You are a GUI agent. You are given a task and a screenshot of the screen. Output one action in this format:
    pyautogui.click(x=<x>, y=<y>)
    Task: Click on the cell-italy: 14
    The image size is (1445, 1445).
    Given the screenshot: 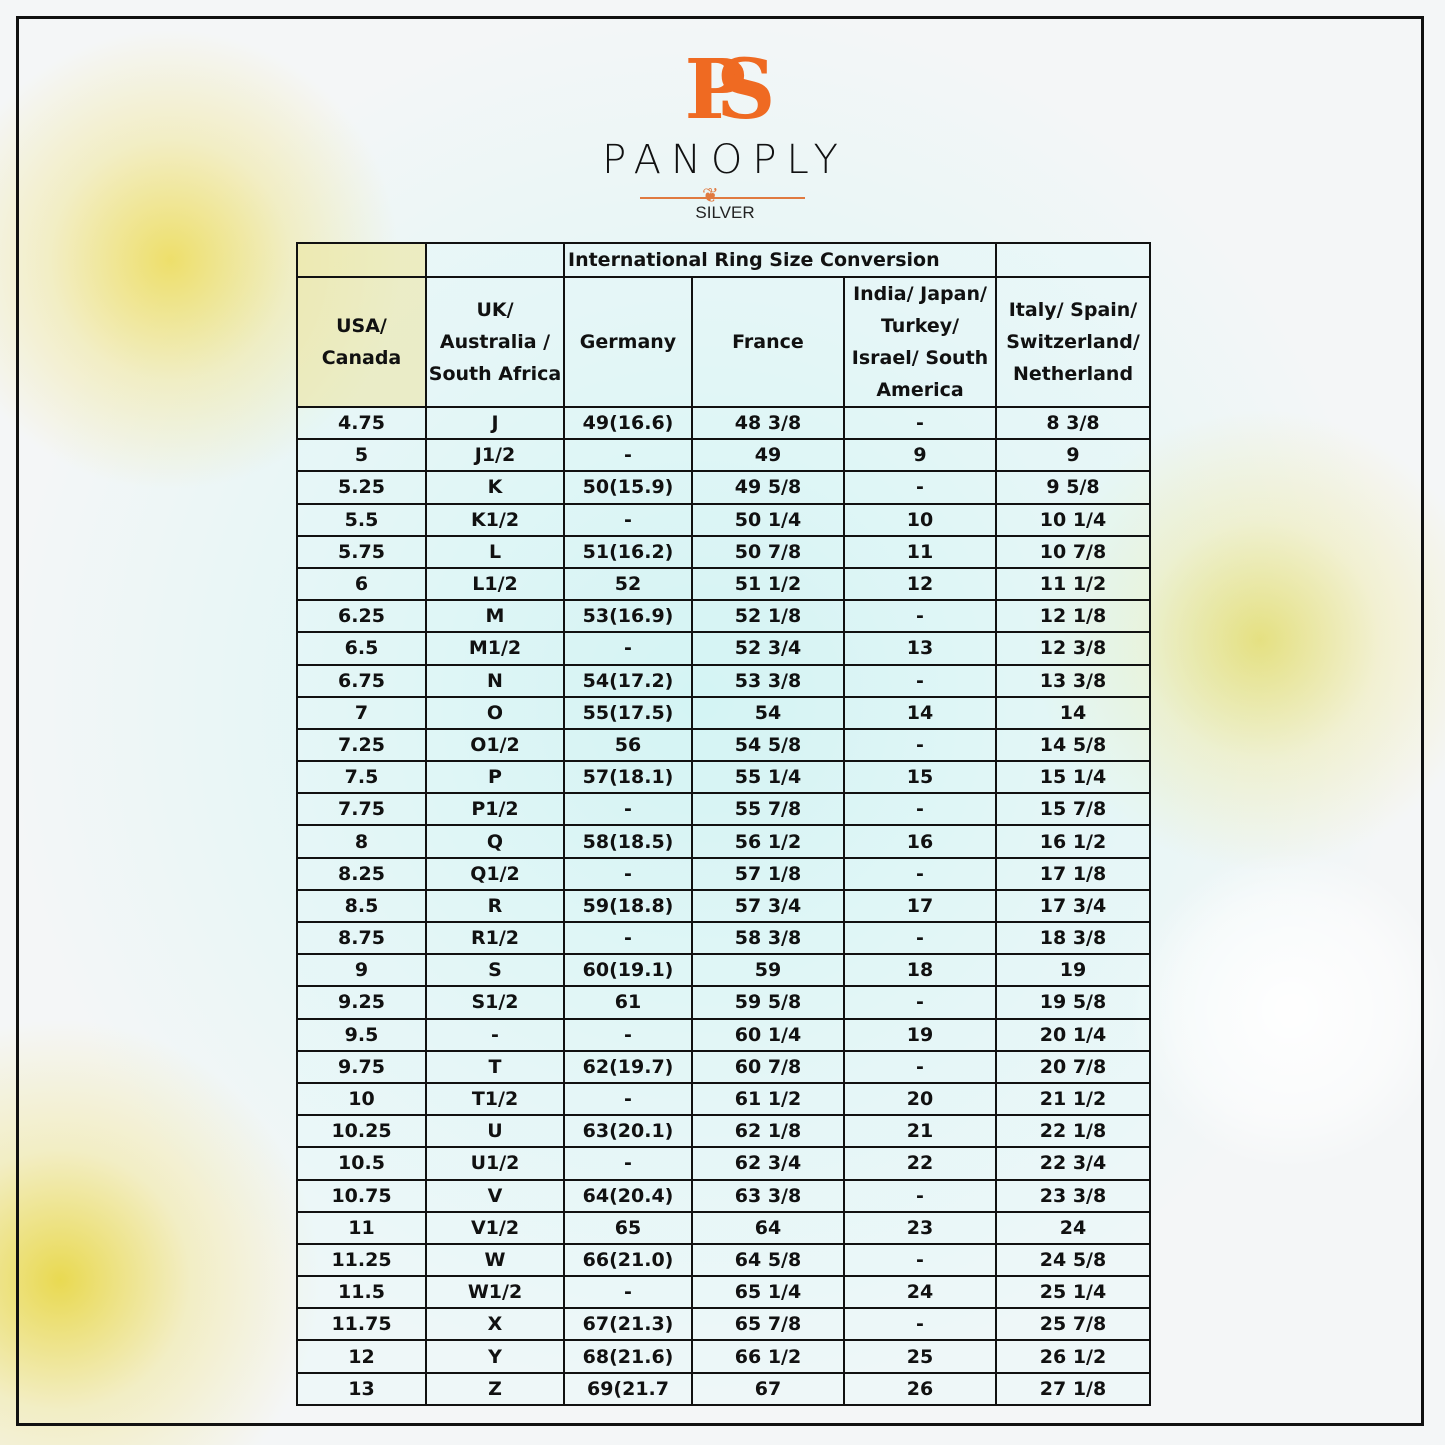 What is the action you would take?
    pyautogui.click(x=1073, y=712)
    